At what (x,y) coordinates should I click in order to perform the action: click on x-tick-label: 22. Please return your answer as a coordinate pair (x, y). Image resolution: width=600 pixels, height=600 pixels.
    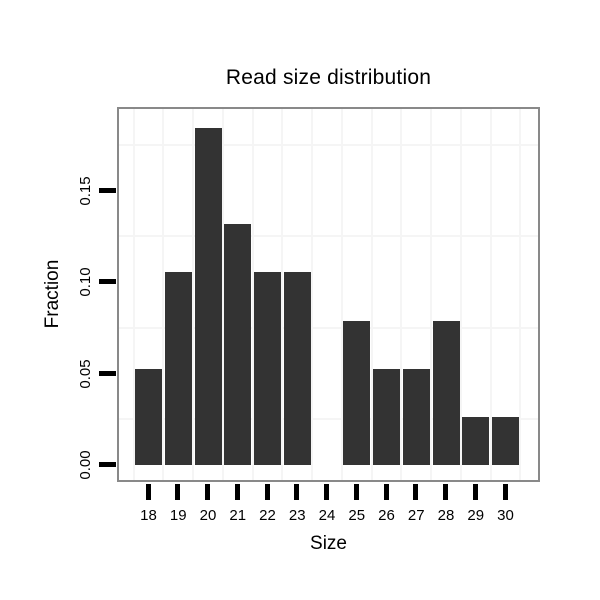
    Looking at the image, I should click on (267, 515).